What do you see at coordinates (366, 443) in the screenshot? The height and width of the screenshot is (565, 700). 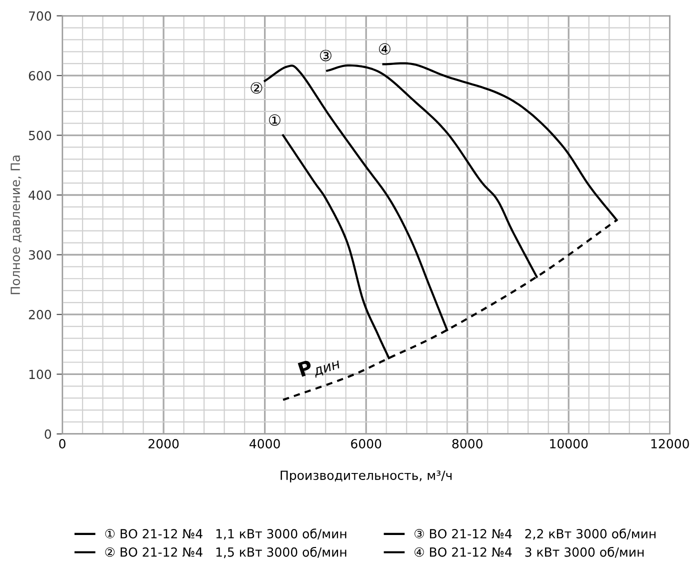 I see `x-tick-label: 6000` at bounding box center [366, 443].